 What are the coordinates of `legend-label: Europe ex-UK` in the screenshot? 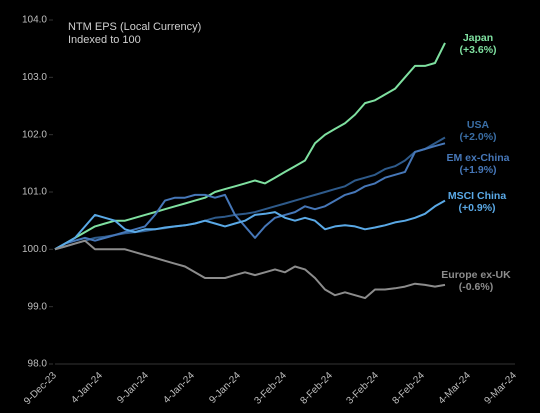 It's located at (476, 275).